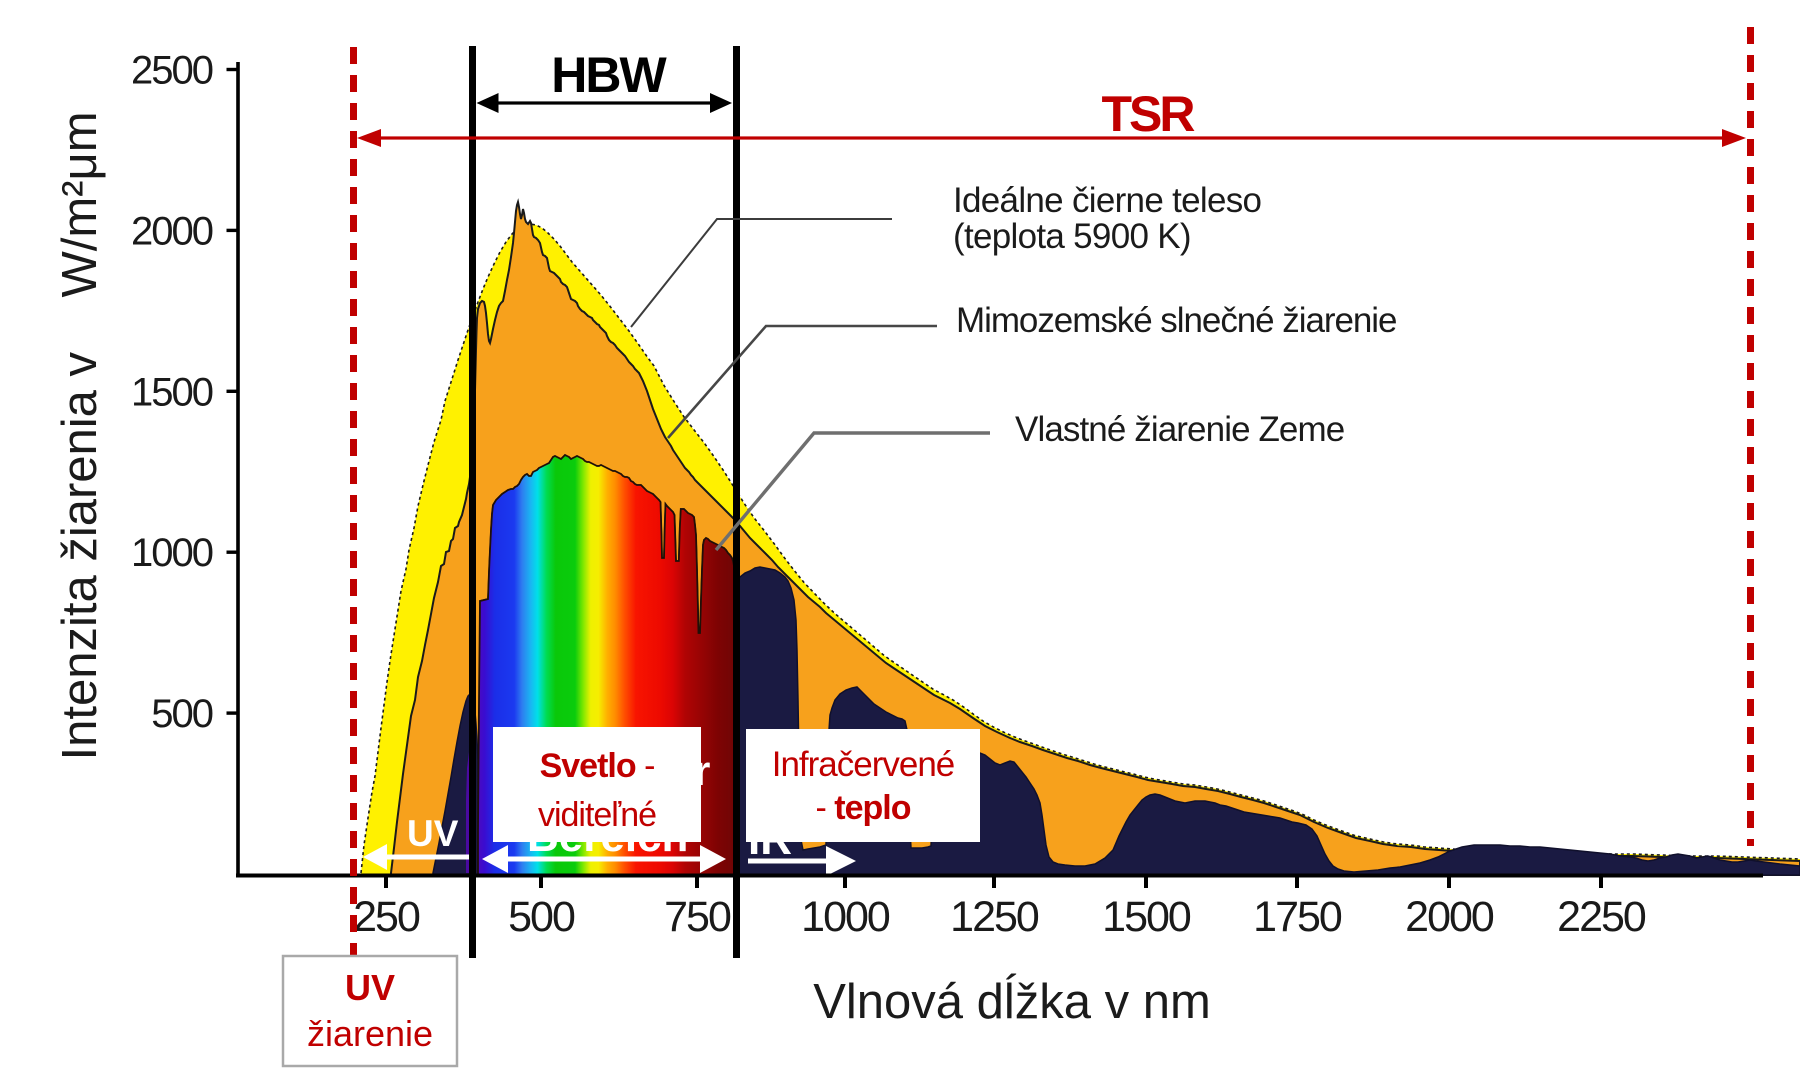 The image size is (1800, 1072). What do you see at coordinates (1176, 320) in the screenshot?
I see `svg-text: Mimozemské slnečné žiarenie` at bounding box center [1176, 320].